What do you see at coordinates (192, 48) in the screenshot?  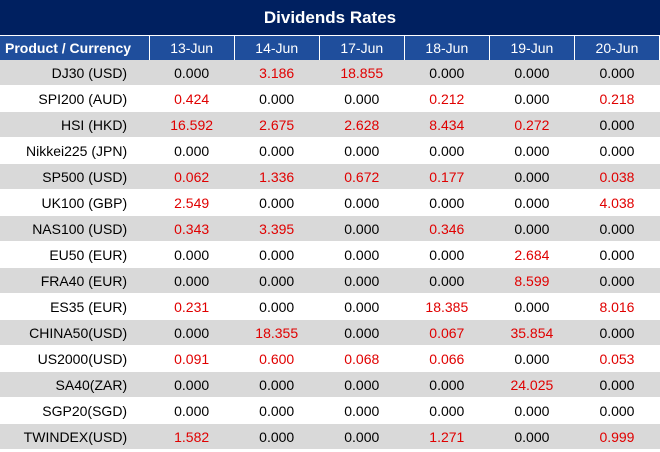 I see `column-header-date: 13-Jun` at bounding box center [192, 48].